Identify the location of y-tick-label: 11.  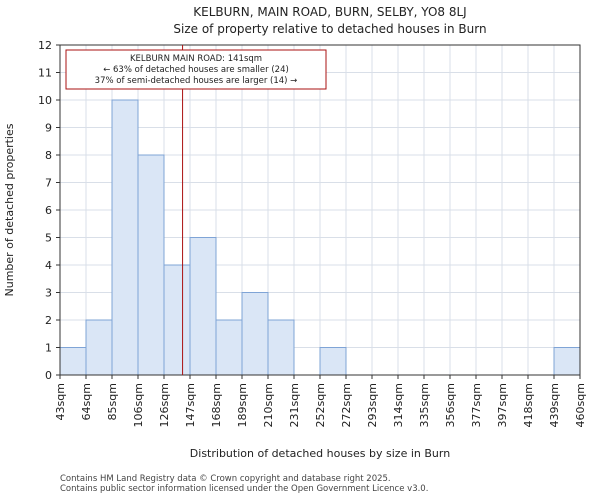
(45, 73).